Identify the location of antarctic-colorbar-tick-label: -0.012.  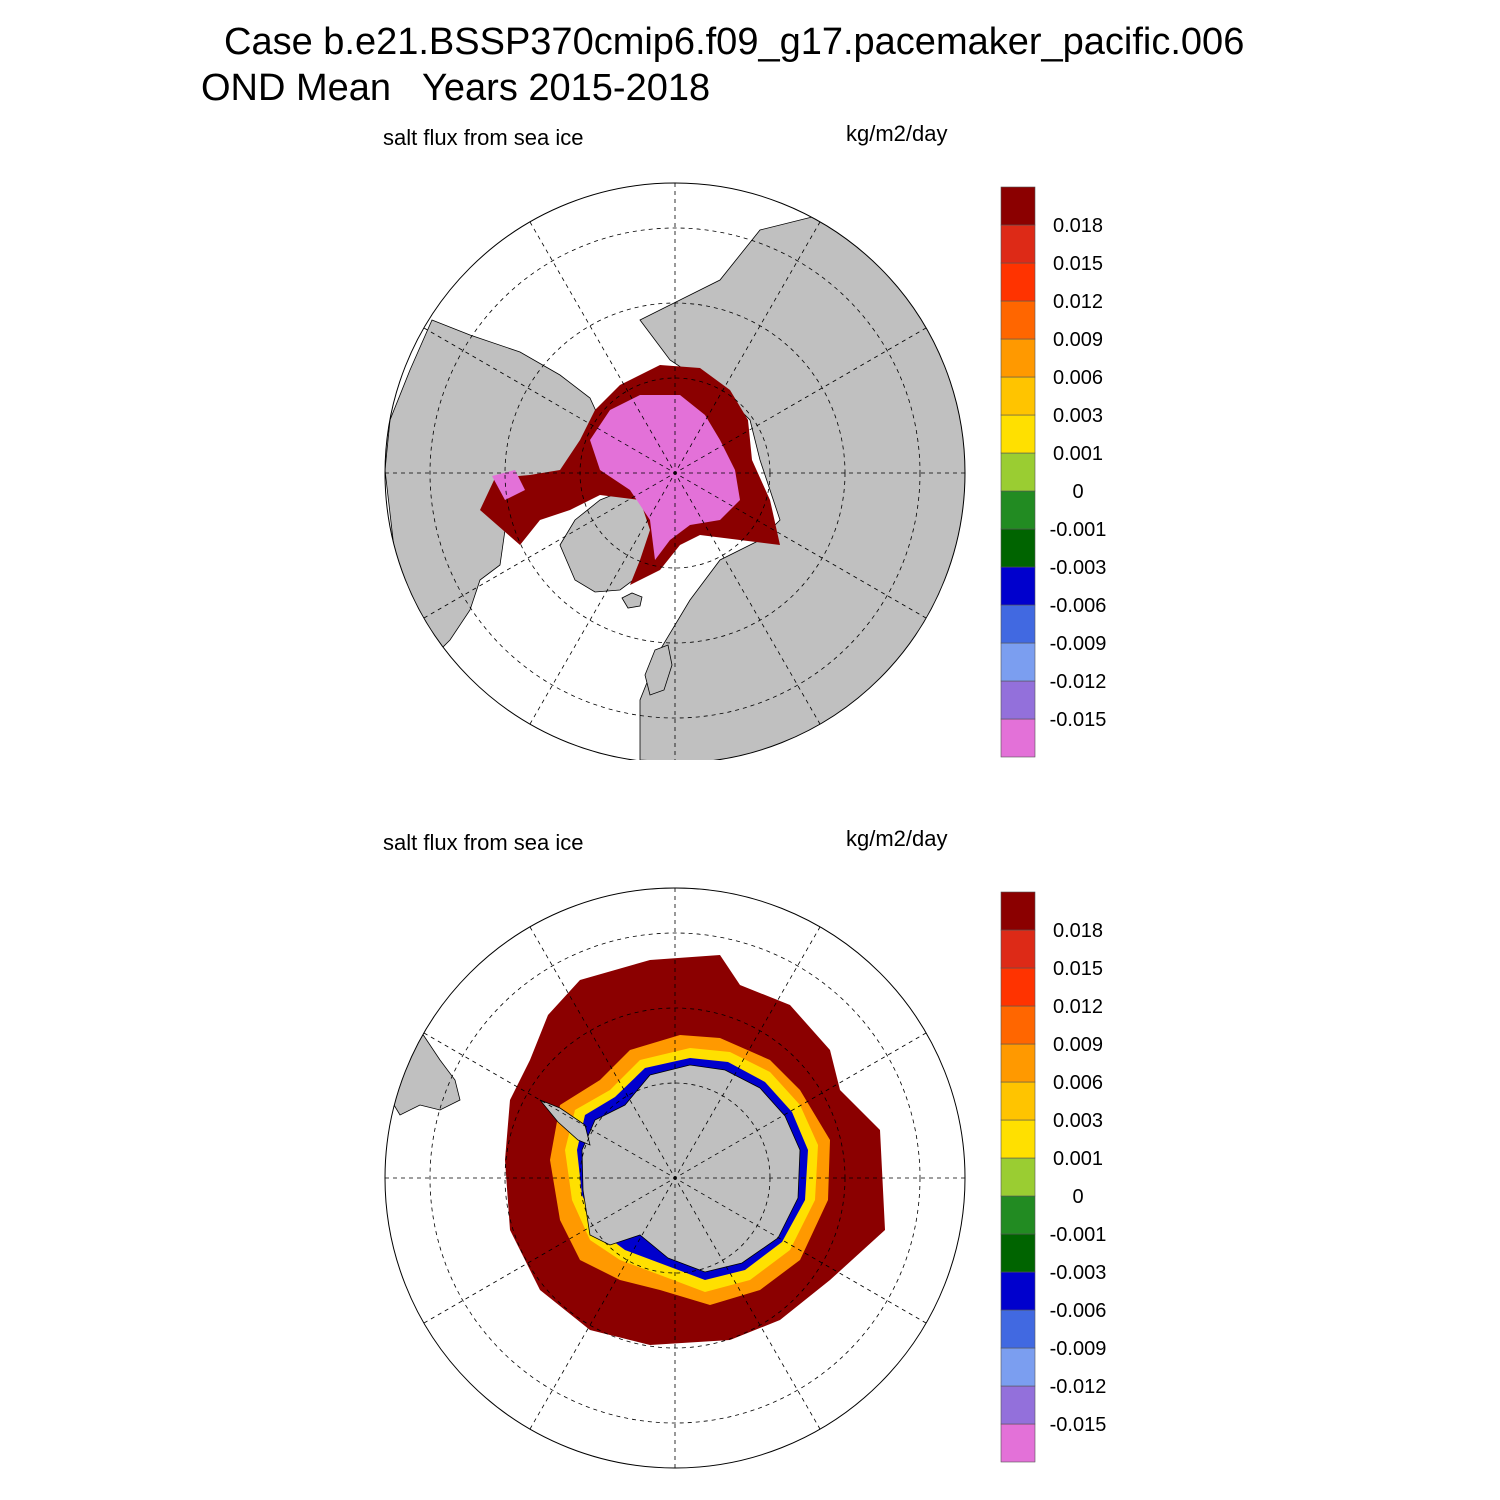
(1078, 1387).